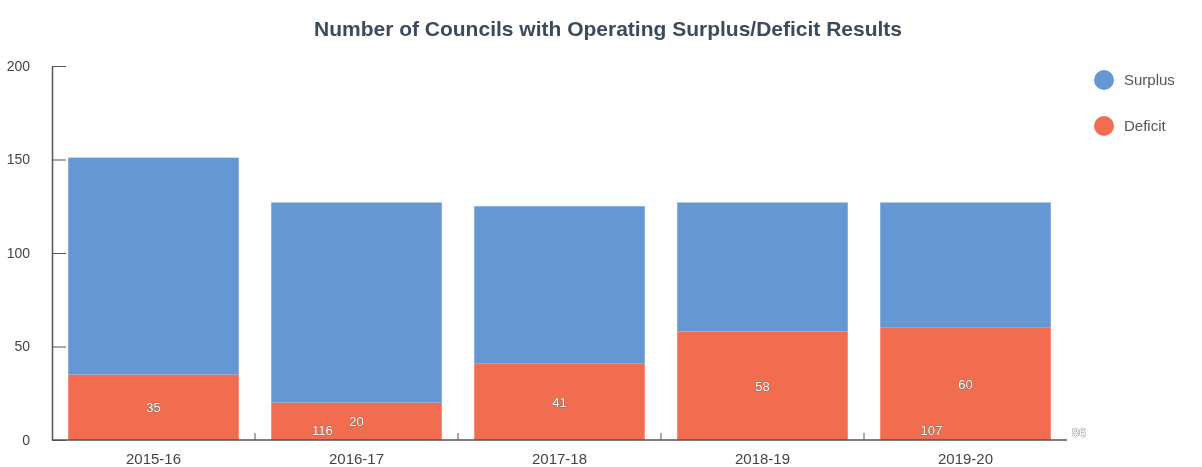  What do you see at coordinates (1149, 79) in the screenshot?
I see `legend-label: Surplus` at bounding box center [1149, 79].